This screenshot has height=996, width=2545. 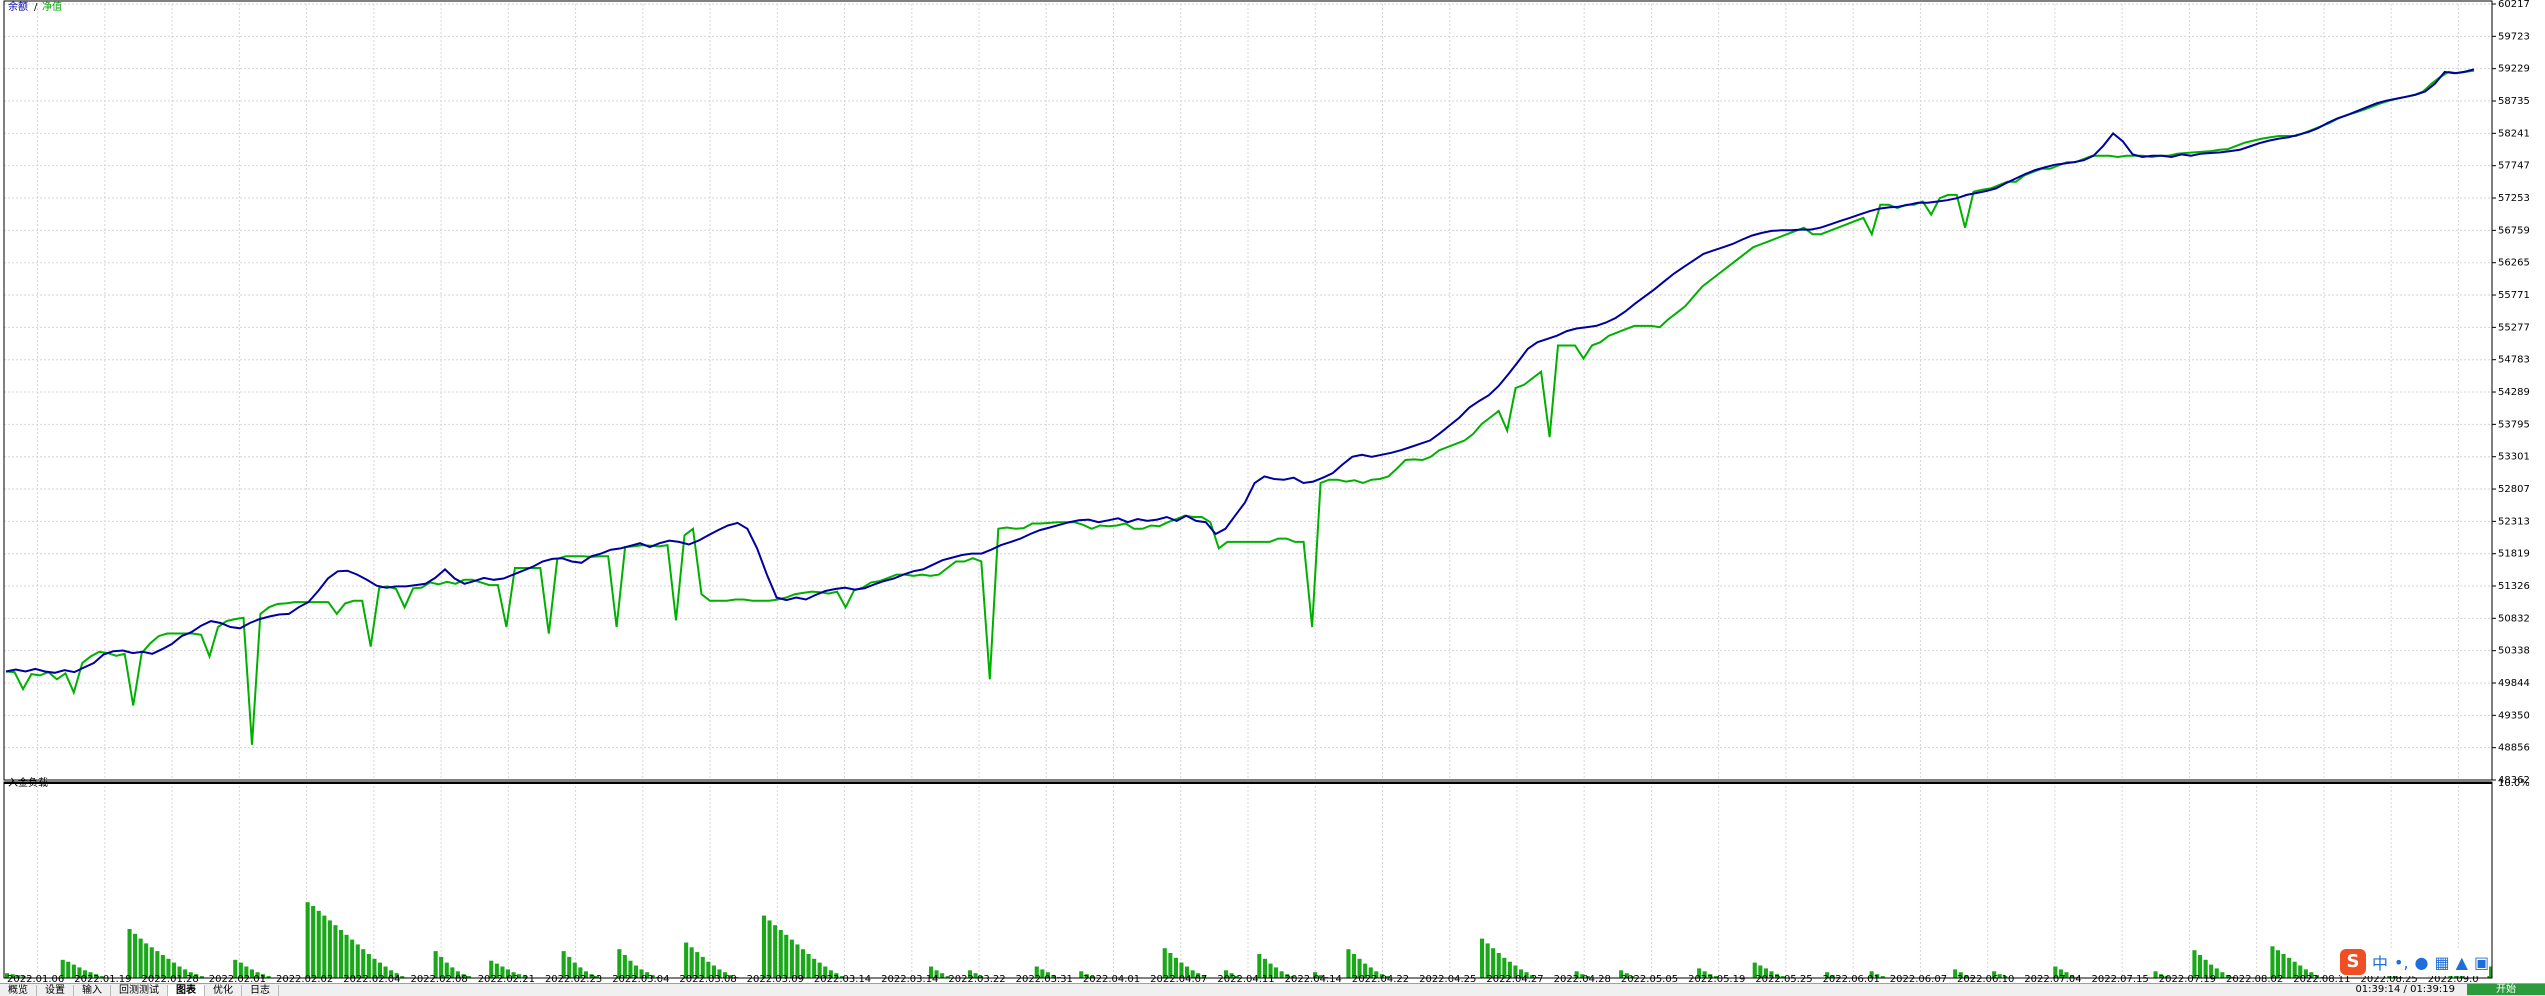 I want to click on y-tick-label: 51326, so click(x=2514, y=586).